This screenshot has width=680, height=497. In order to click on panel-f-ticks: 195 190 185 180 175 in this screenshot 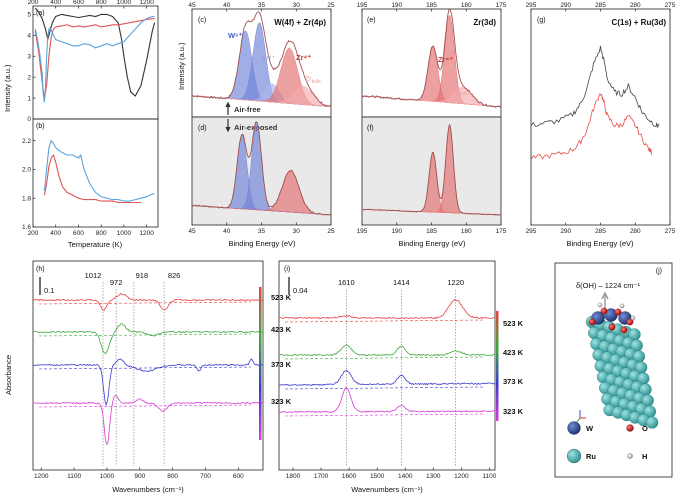, I will do `click(432, 228)`.